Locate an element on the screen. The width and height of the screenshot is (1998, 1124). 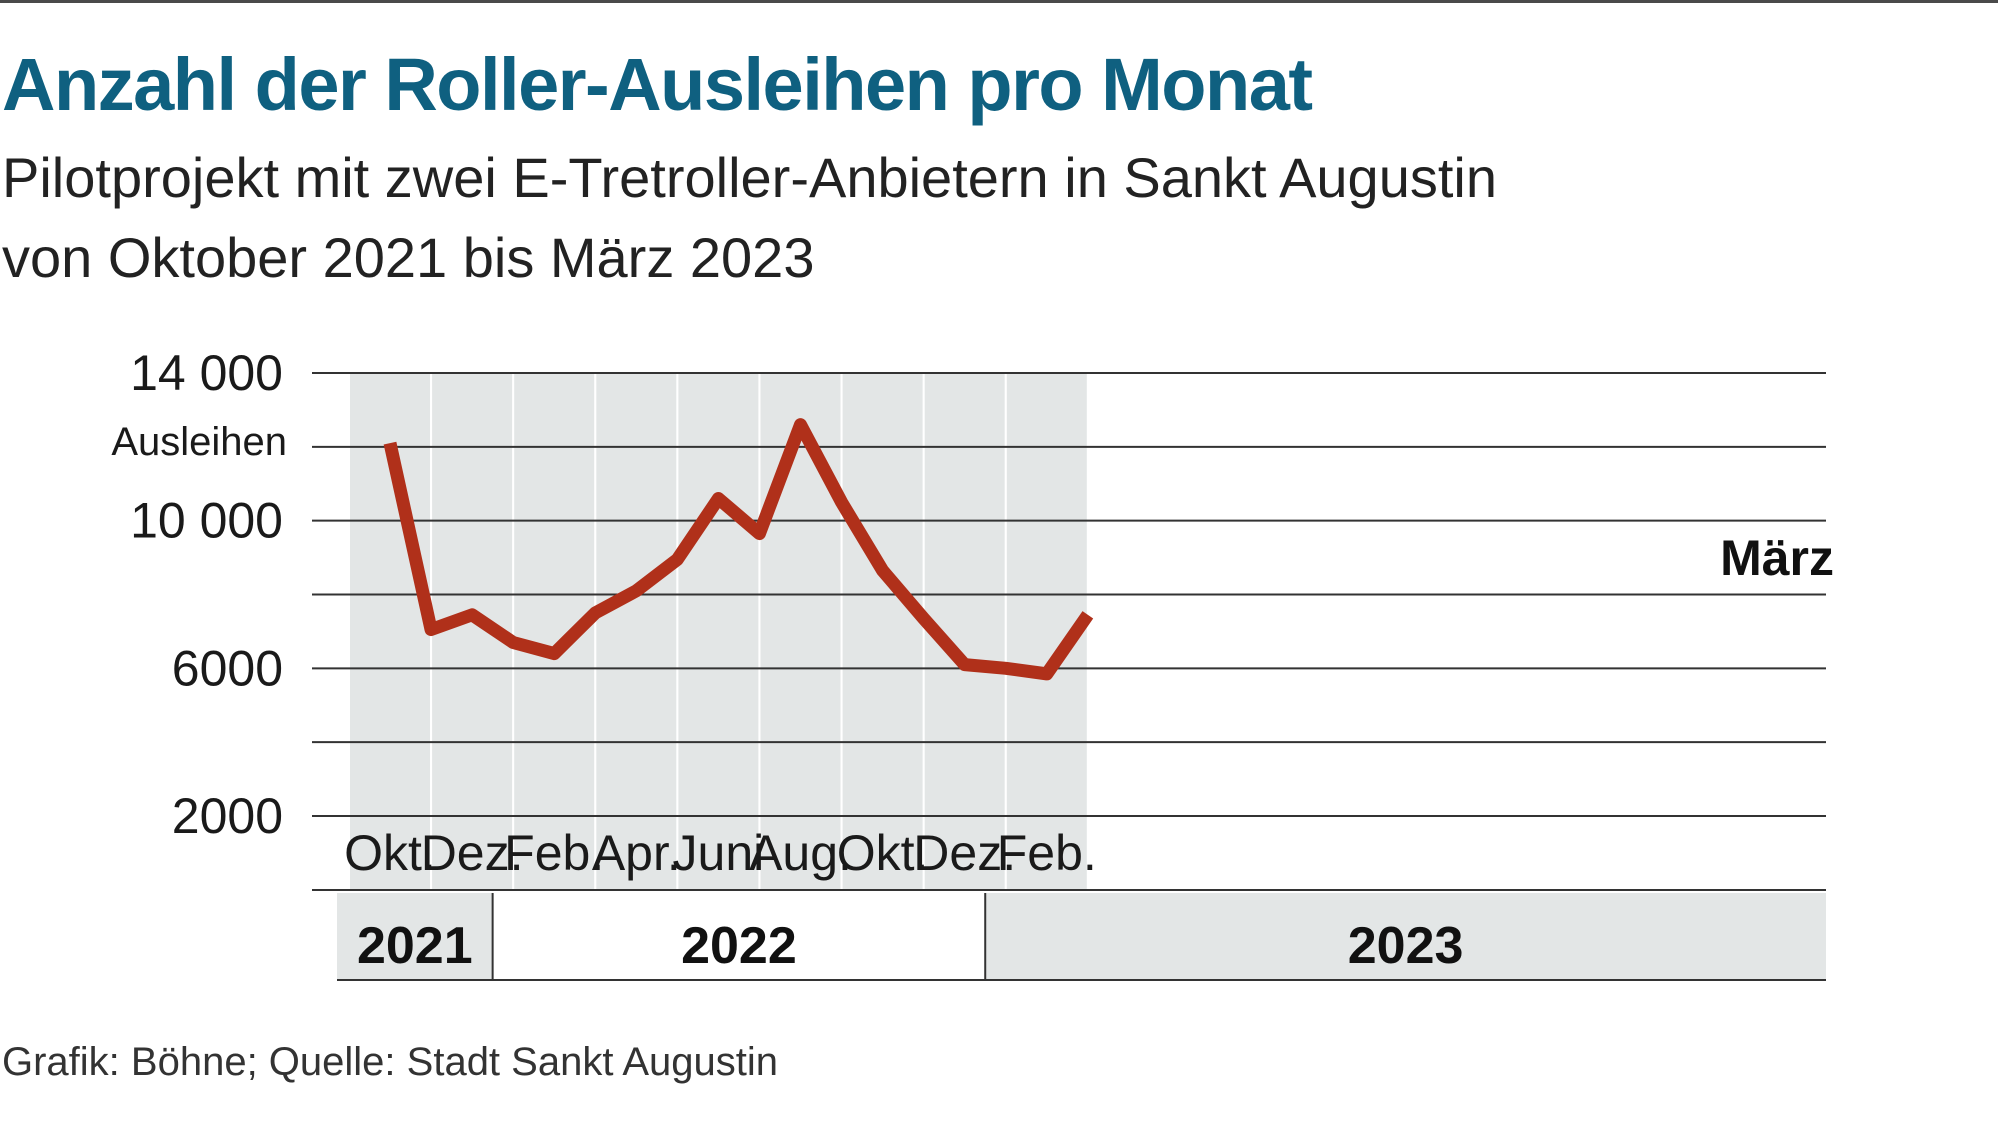
year-label: 2023 is located at coordinates (1406, 946).